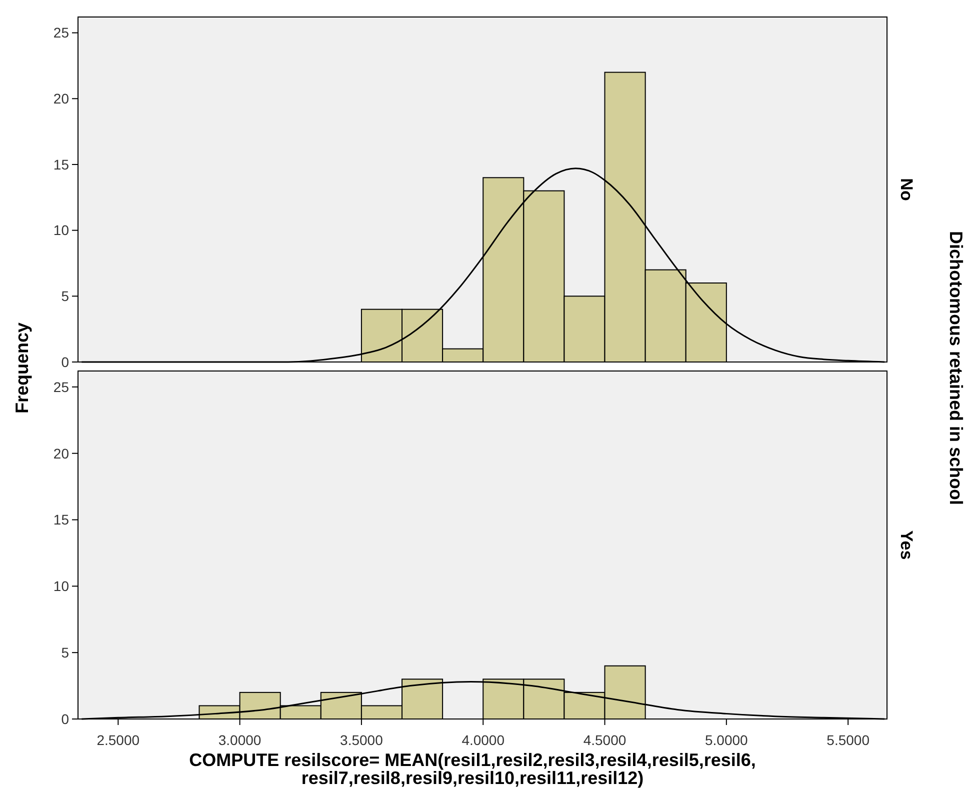  What do you see at coordinates (362, 740) in the screenshot?
I see `x-tick-label: 3.5000` at bounding box center [362, 740].